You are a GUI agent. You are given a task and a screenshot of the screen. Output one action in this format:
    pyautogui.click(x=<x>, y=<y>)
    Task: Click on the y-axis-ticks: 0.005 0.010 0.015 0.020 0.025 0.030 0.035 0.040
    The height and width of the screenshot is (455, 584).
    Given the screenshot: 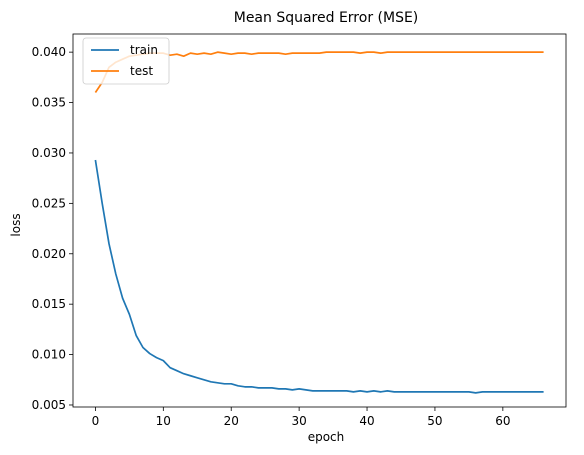 What is the action you would take?
    pyautogui.click(x=52, y=228)
    